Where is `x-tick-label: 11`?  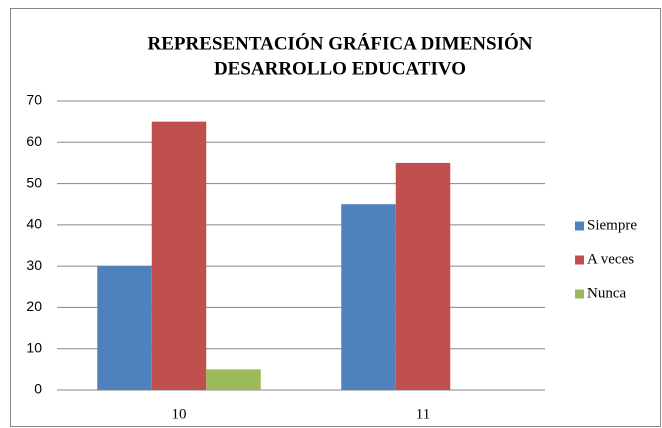
x-tick-label: 11 is located at coordinates (423, 414).